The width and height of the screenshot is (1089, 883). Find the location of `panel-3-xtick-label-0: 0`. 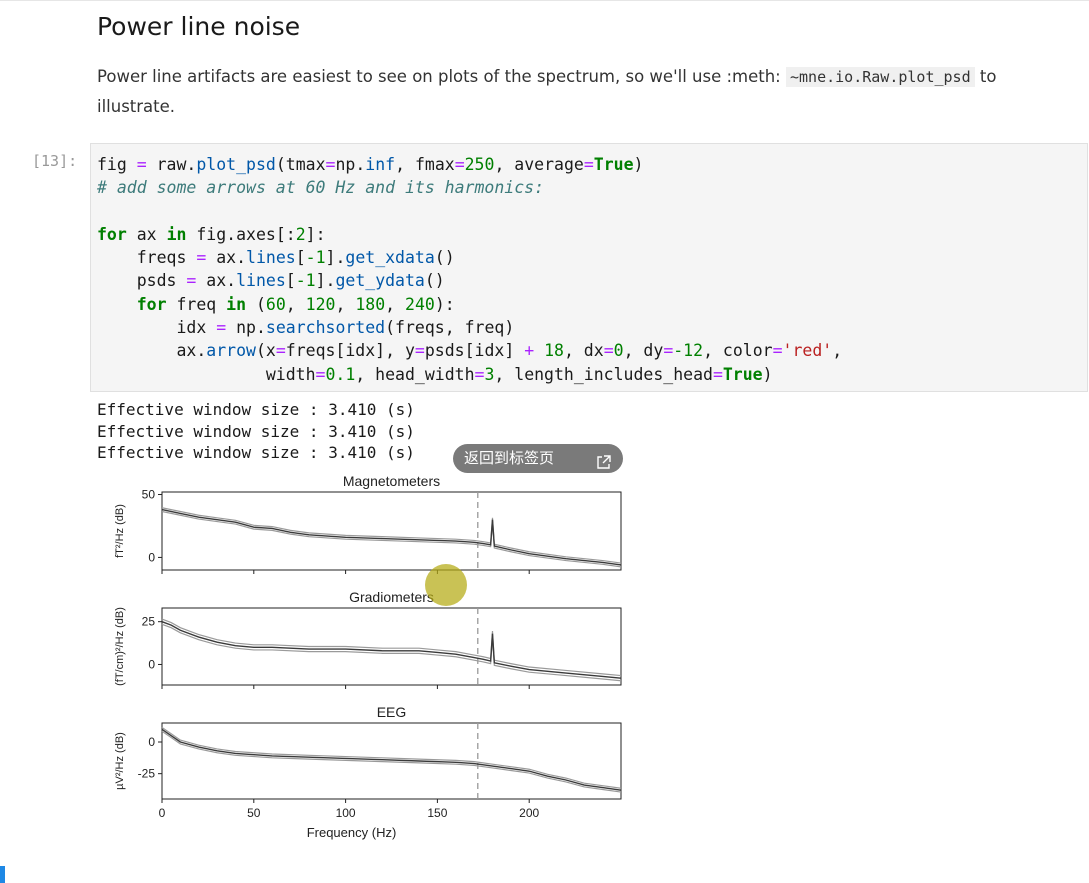

panel-3-xtick-label-0: 0 is located at coordinates (162, 813).